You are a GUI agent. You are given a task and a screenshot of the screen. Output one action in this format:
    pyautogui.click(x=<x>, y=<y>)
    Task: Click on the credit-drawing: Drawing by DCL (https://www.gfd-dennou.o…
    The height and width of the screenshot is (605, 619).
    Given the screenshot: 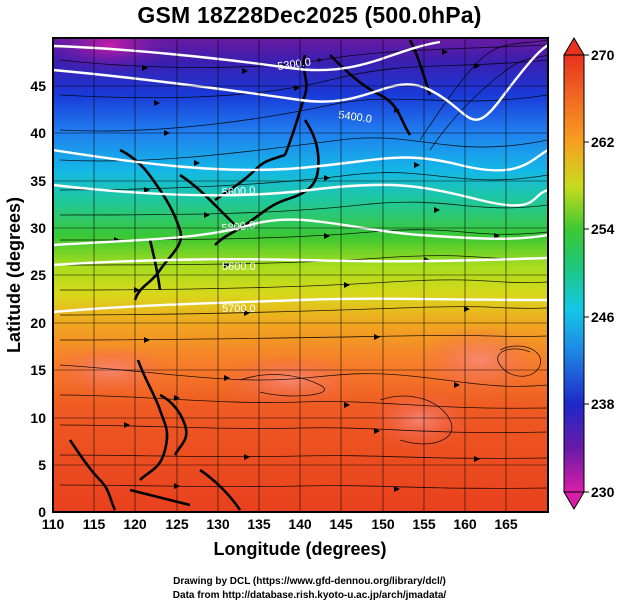 What is the action you would take?
    pyautogui.click(x=309, y=581)
    